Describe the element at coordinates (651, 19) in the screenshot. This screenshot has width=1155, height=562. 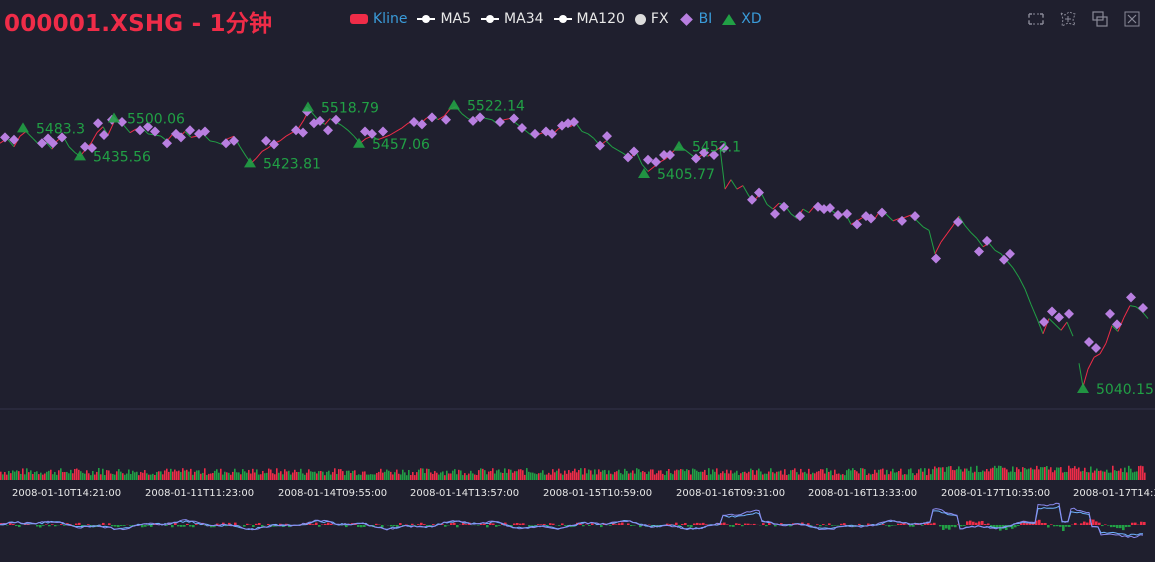
I see `legend-item-fx: FX` at that location.